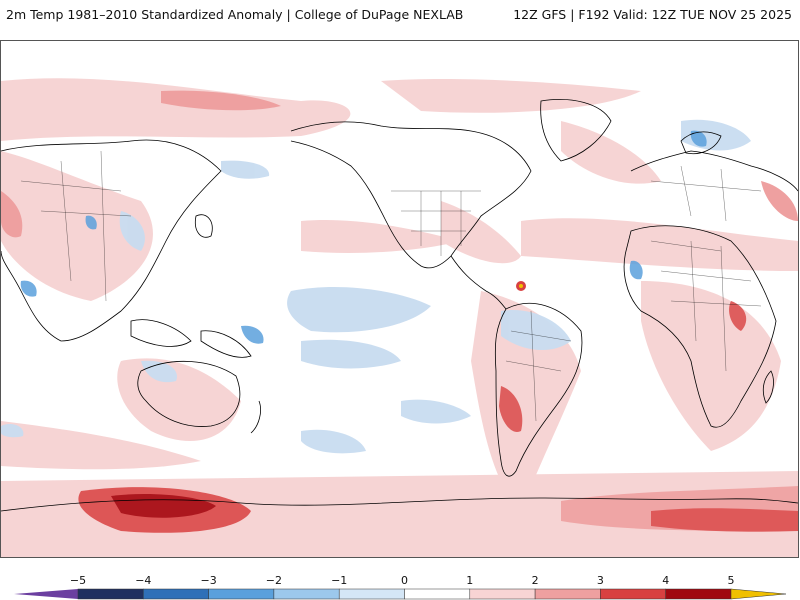 The height and width of the screenshot is (600, 800). I want to click on colorbar-tick-label: −2, so click(273, 580).